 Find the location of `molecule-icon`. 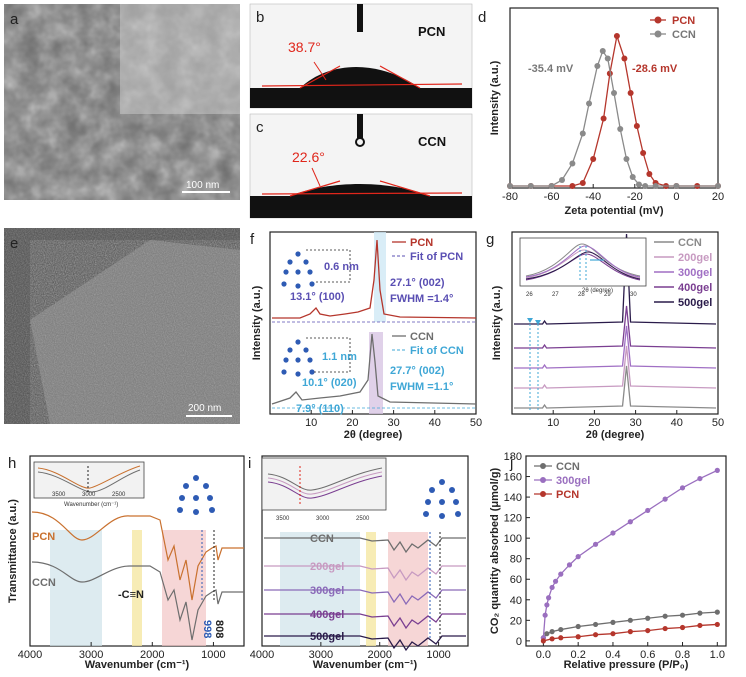

molecule-icon is located at coordinates (298, 270).